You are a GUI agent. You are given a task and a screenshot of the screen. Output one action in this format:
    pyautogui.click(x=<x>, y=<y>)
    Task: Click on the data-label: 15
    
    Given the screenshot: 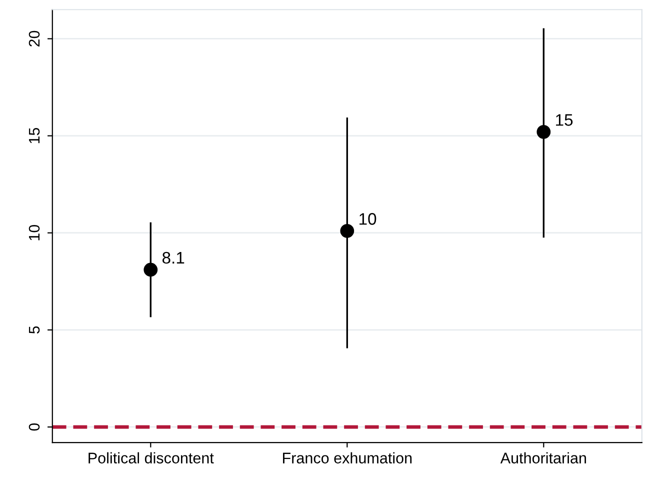 What is the action you would take?
    pyautogui.click(x=564, y=120)
    